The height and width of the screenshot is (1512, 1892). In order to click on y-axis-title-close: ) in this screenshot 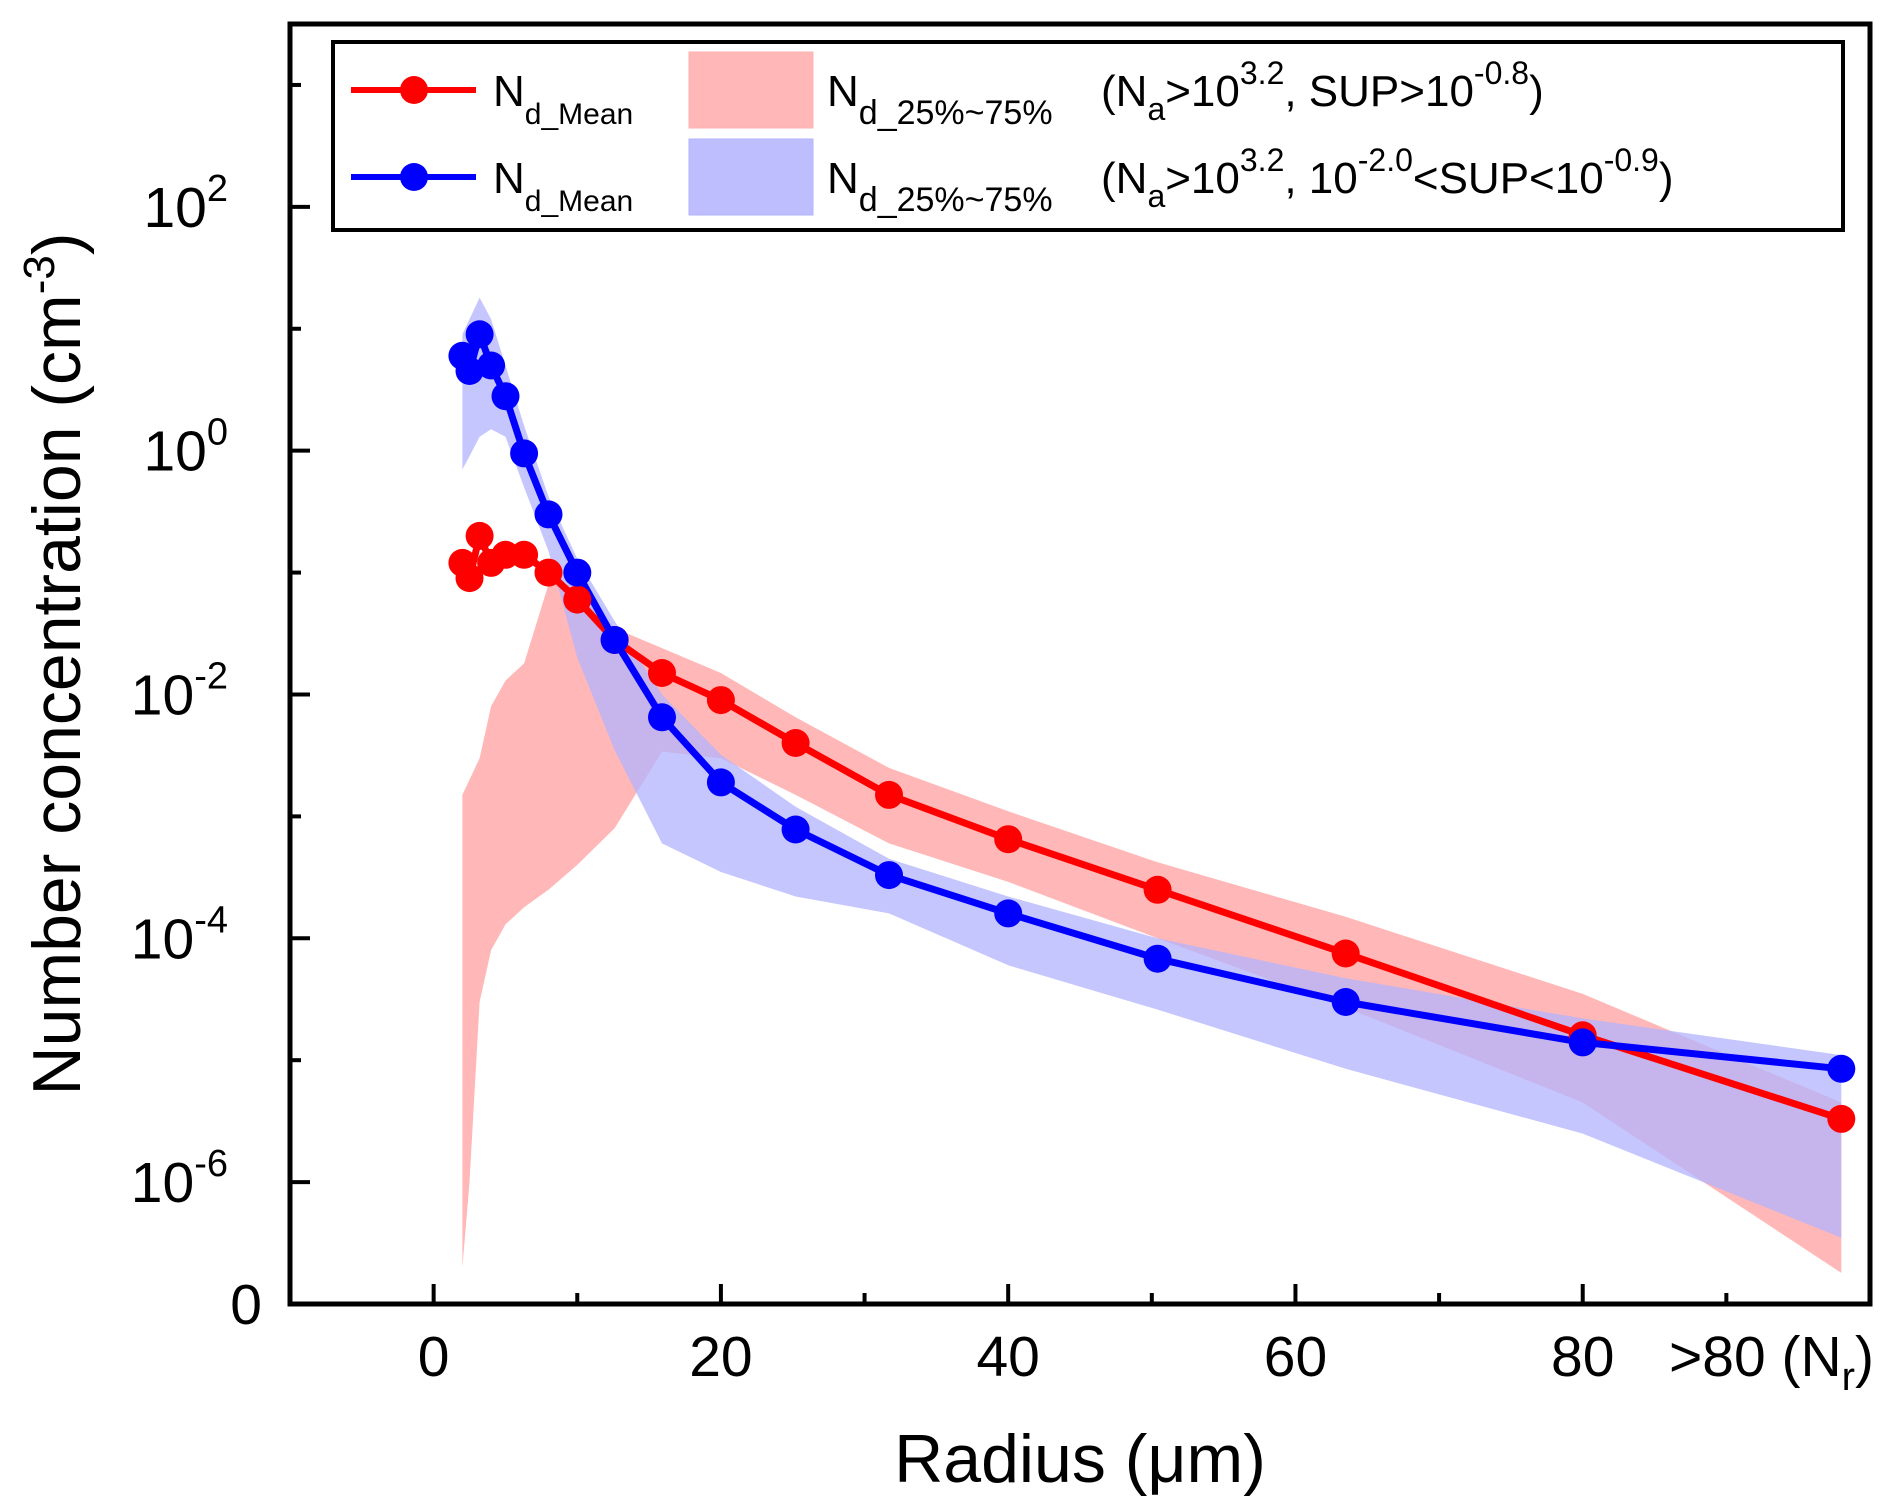, I will do `click(57, 244)`.